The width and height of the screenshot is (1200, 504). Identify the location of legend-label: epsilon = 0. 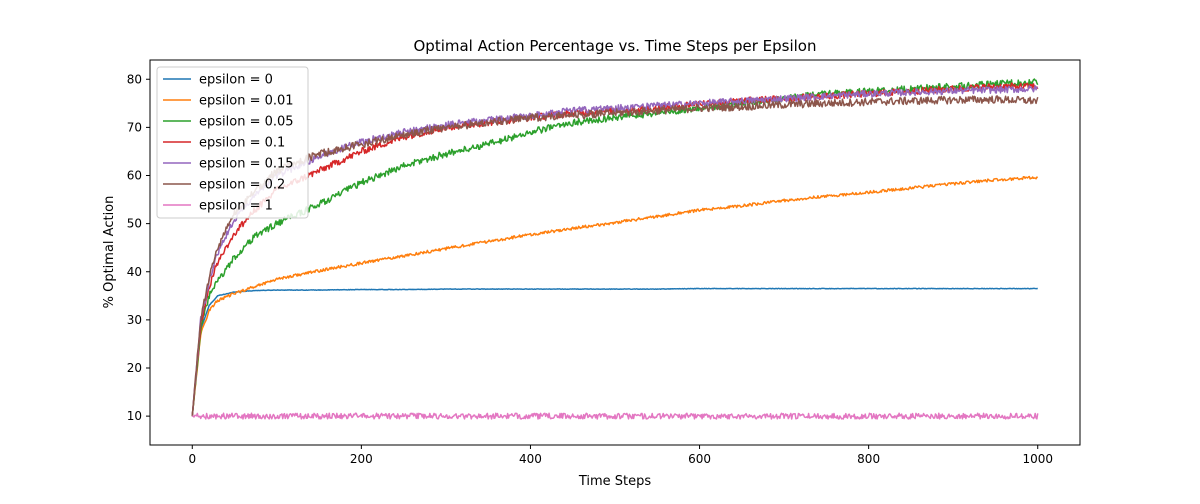
(236, 80).